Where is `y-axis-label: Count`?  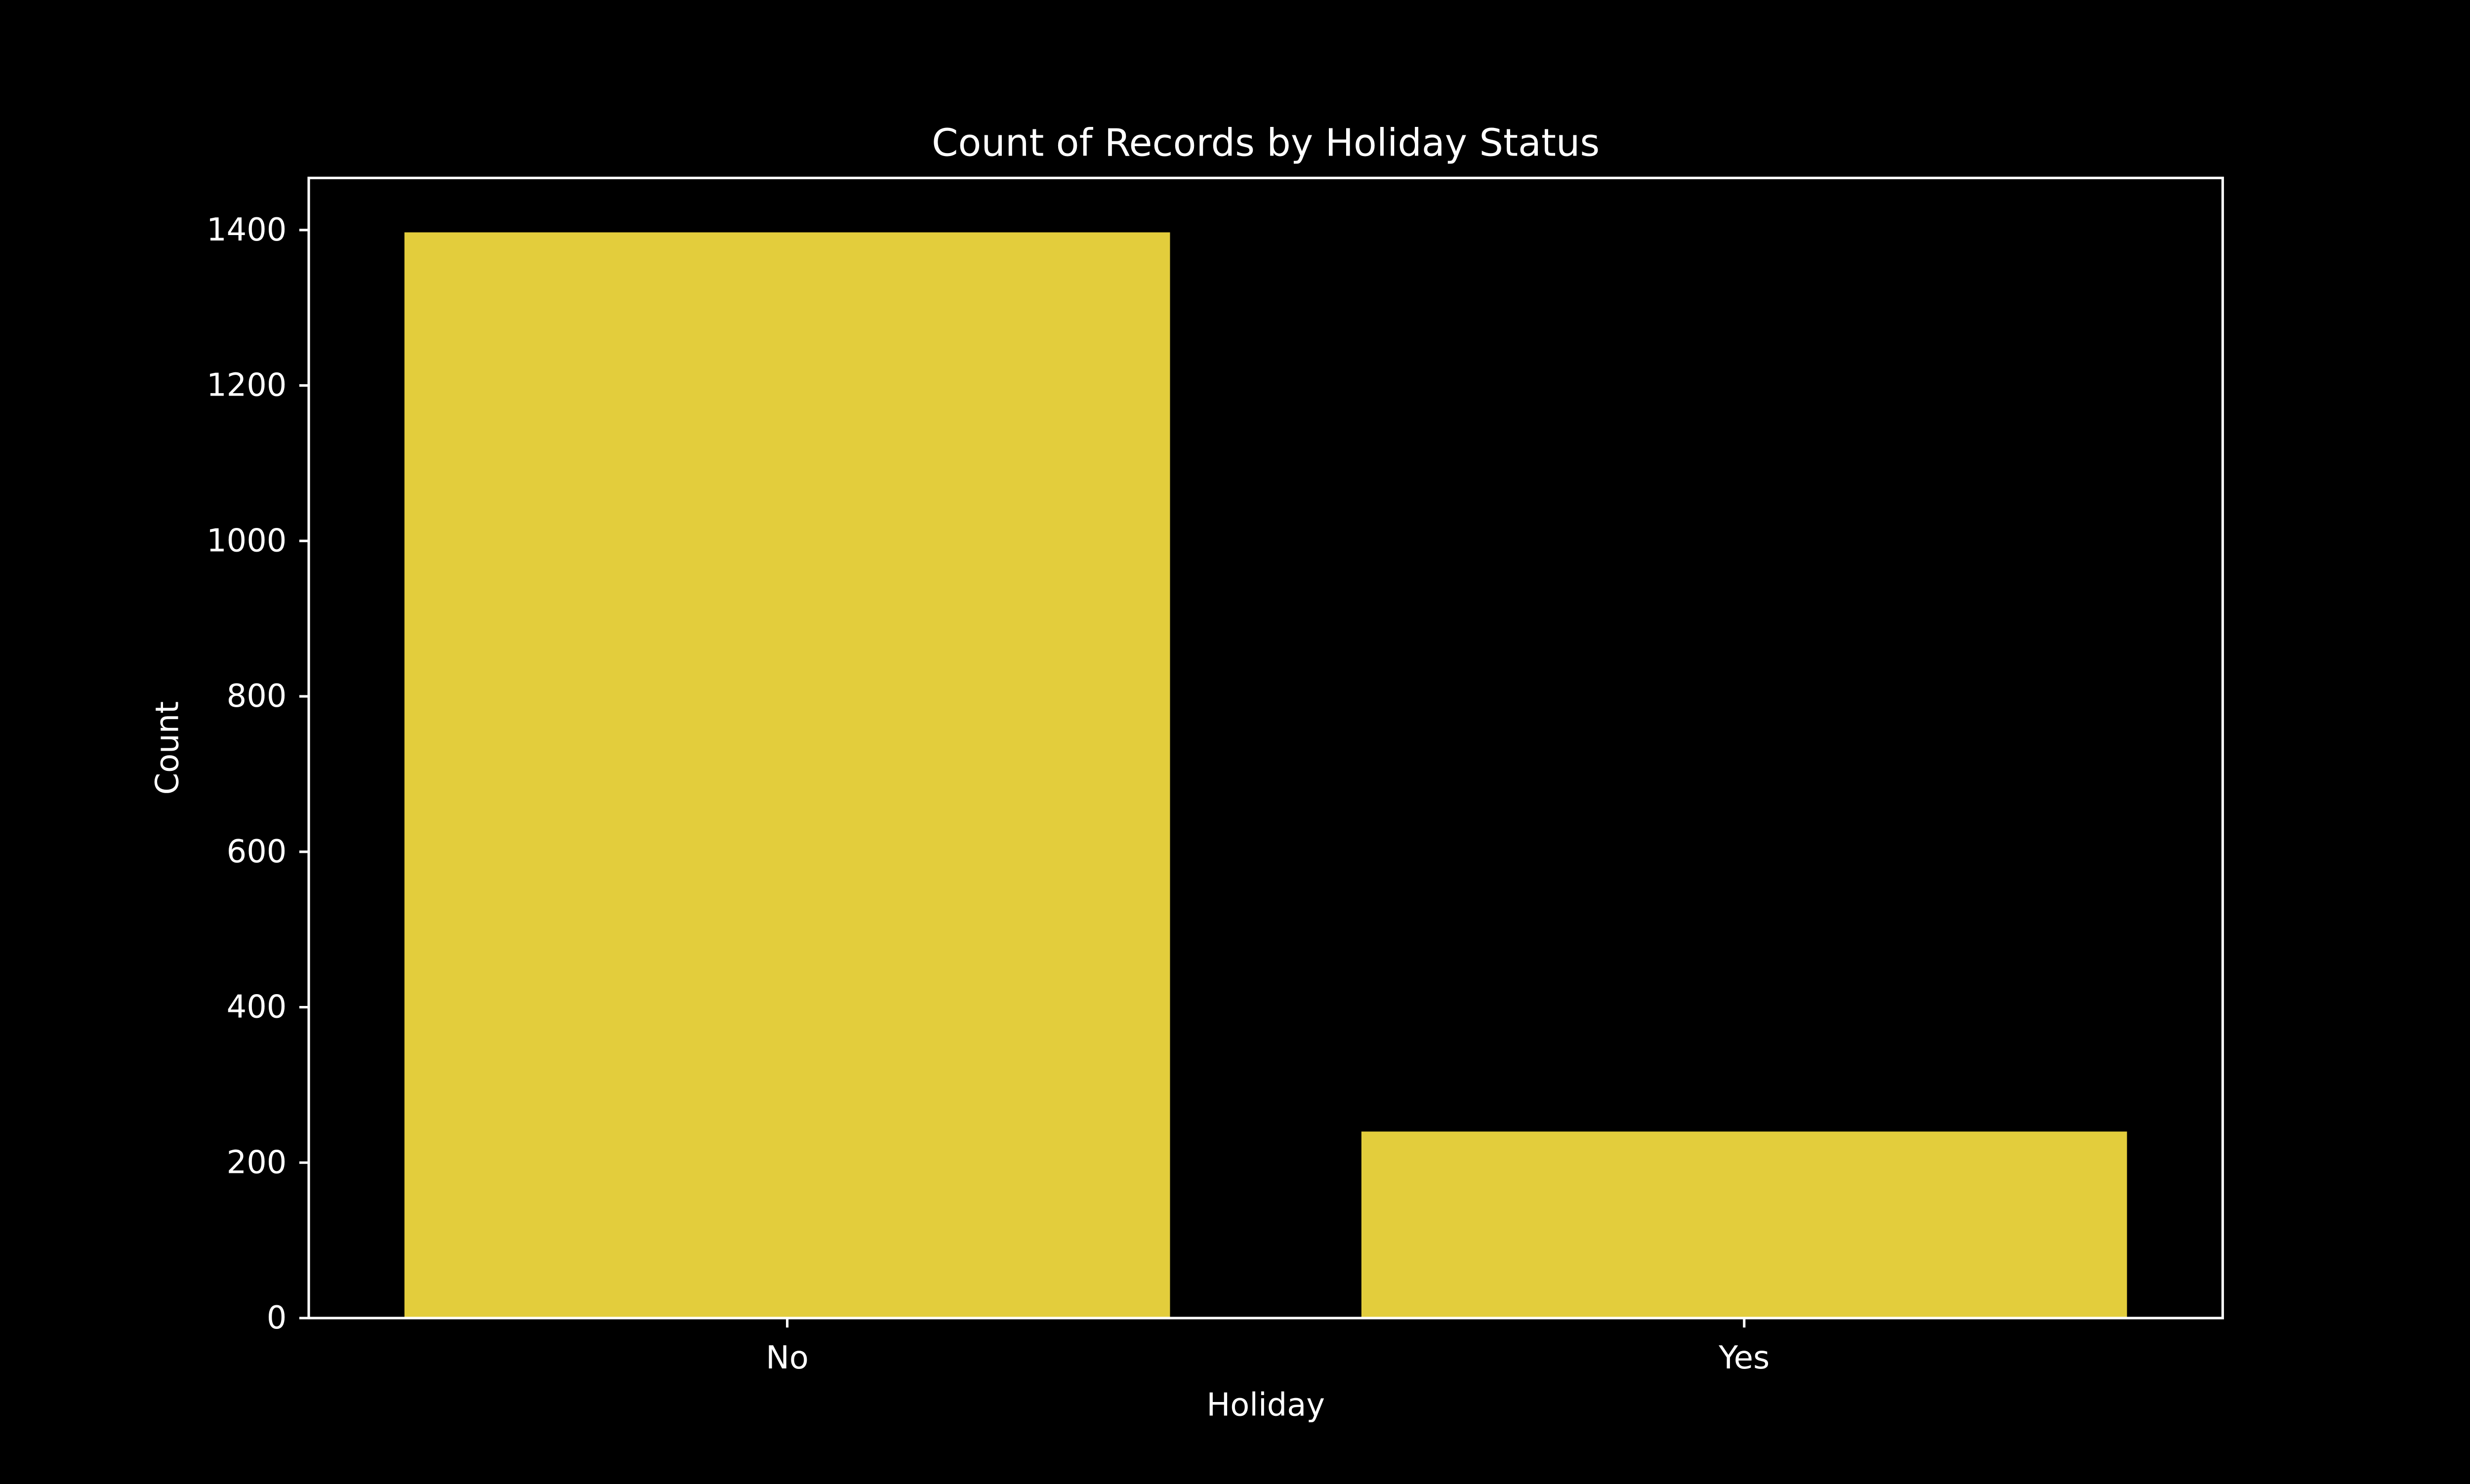 y-axis-label: Count is located at coordinates (167, 748).